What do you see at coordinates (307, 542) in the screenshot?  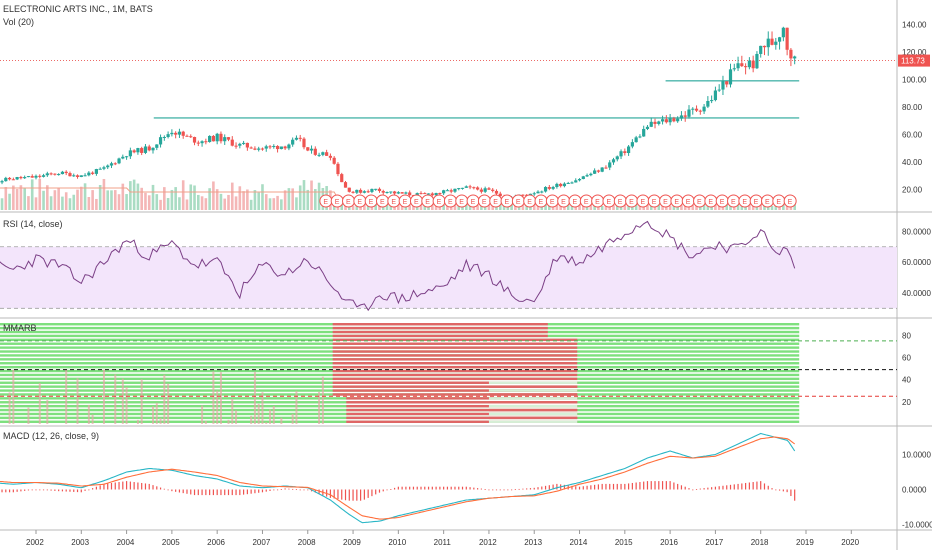 I see `time-tick-label: 2008` at bounding box center [307, 542].